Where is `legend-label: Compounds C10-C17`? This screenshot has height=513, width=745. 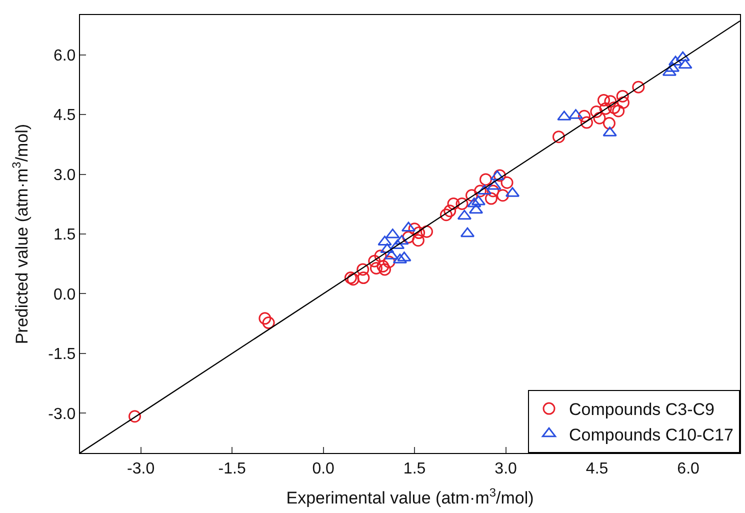
legend-label: Compounds C10-C17 is located at coordinates (651, 434).